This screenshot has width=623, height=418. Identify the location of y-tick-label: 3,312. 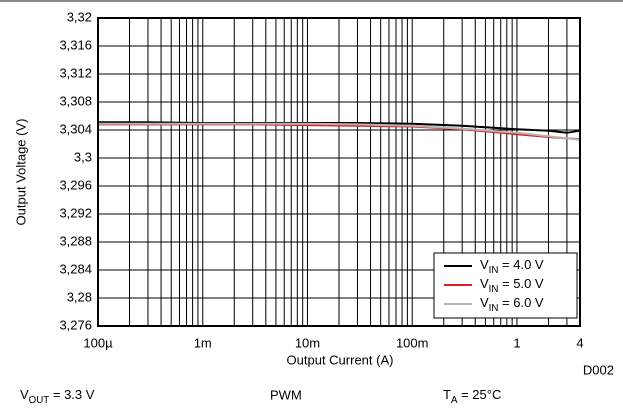
(75, 72).